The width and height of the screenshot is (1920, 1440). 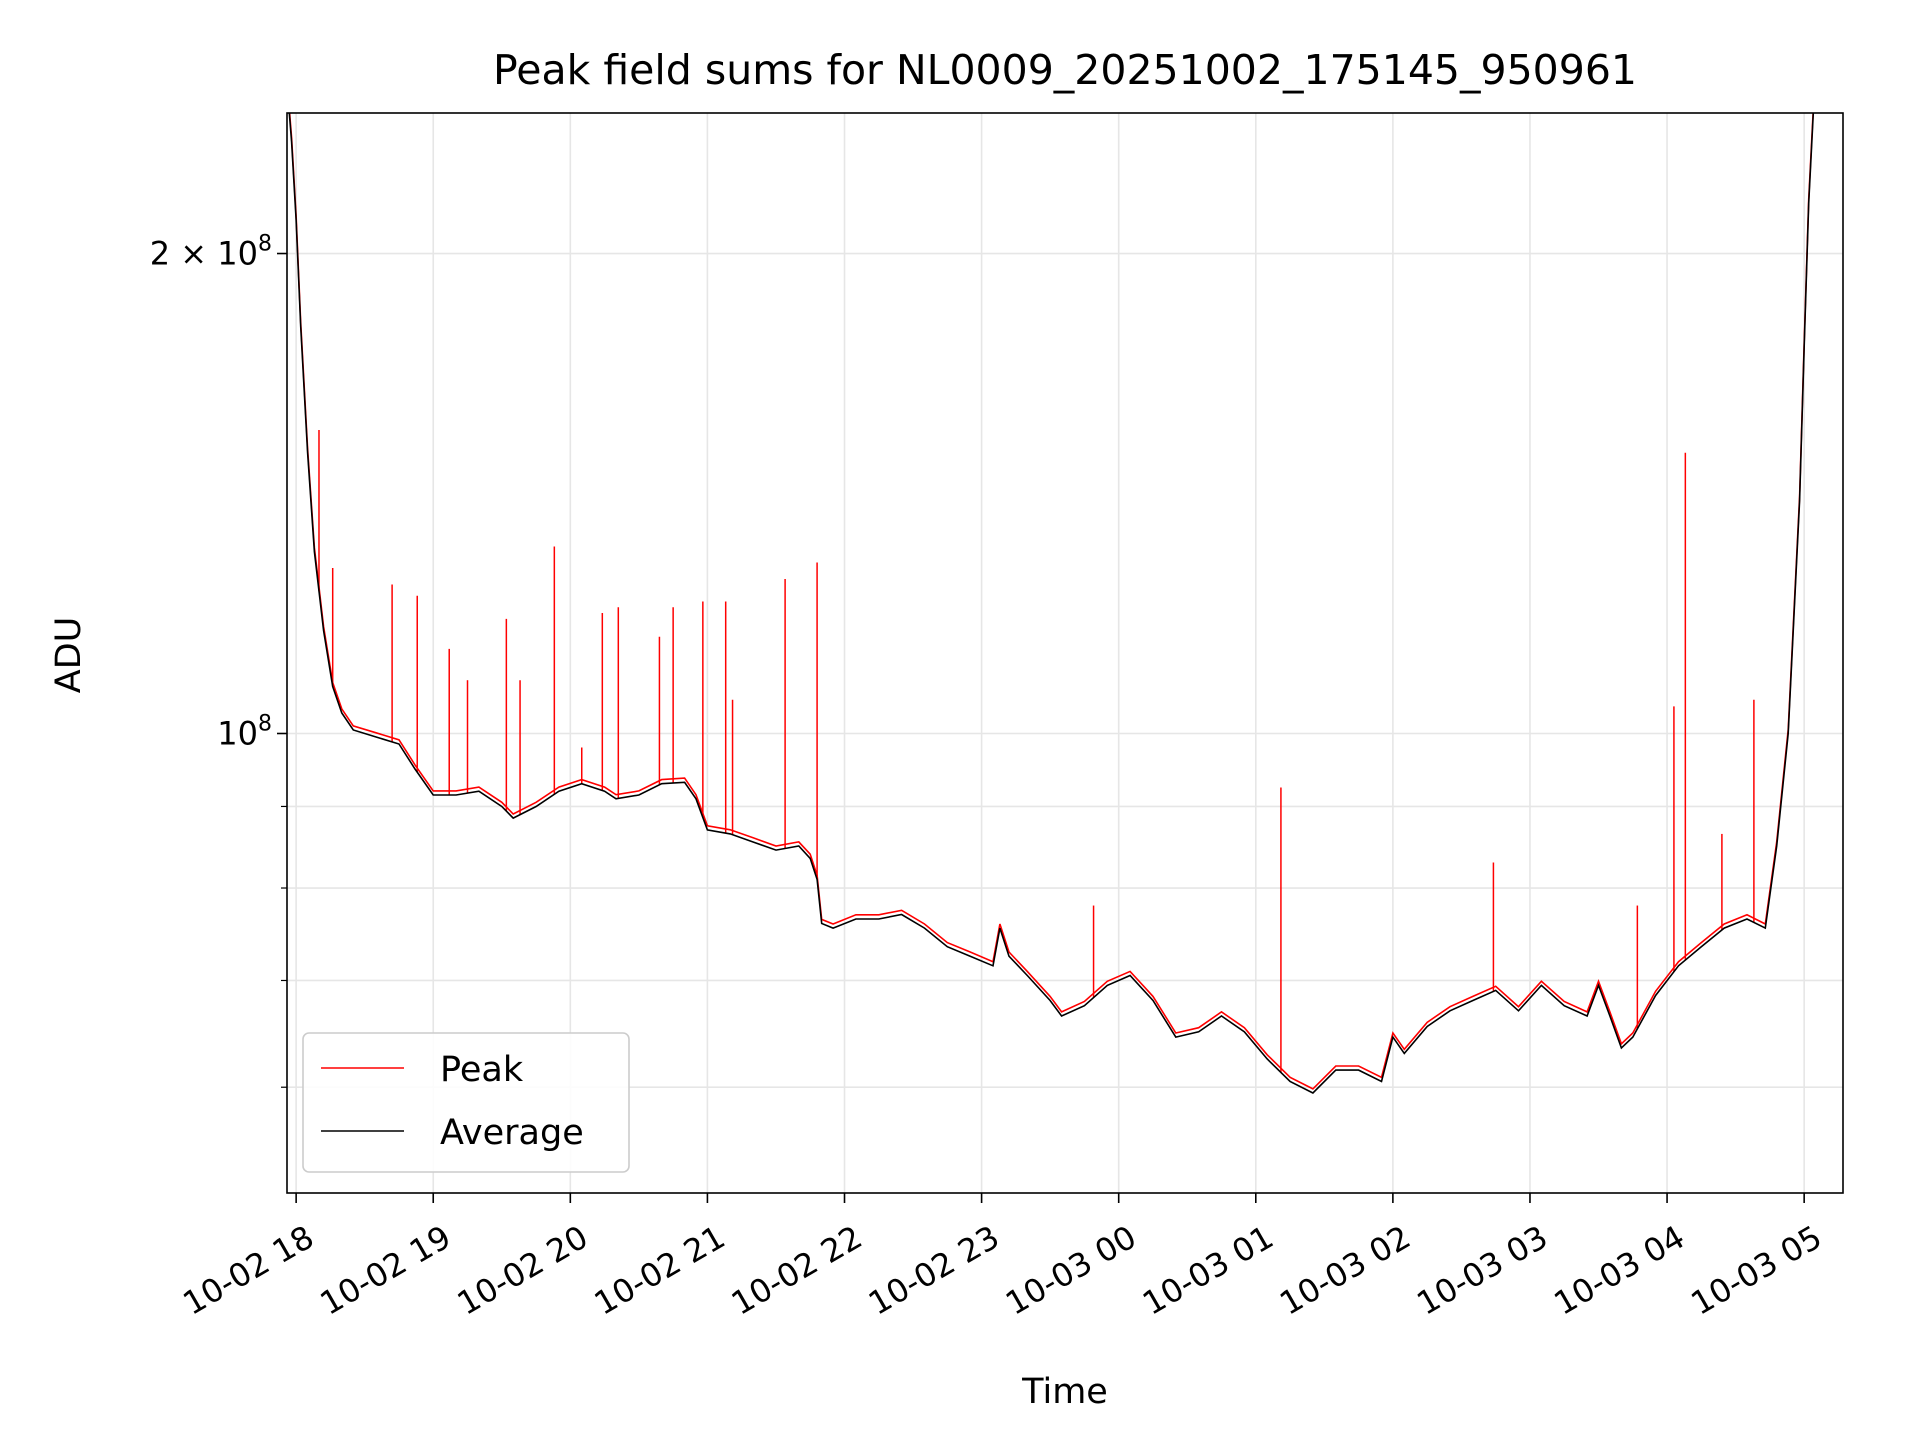 I want to click on y-tick-label: 2 × 108, so click(x=211, y=252).